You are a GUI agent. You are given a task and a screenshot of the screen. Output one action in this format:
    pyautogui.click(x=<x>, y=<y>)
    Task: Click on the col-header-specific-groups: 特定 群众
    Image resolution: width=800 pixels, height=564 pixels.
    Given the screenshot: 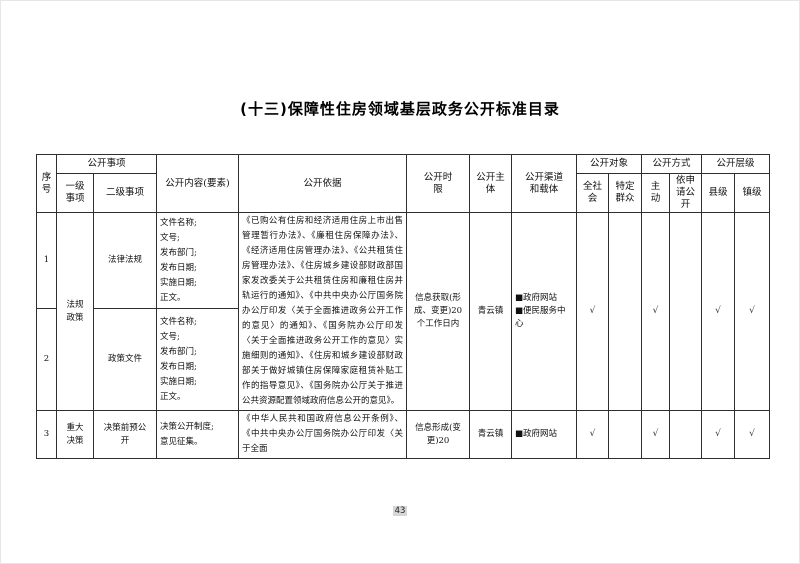 What is the action you would take?
    pyautogui.click(x=625, y=193)
    